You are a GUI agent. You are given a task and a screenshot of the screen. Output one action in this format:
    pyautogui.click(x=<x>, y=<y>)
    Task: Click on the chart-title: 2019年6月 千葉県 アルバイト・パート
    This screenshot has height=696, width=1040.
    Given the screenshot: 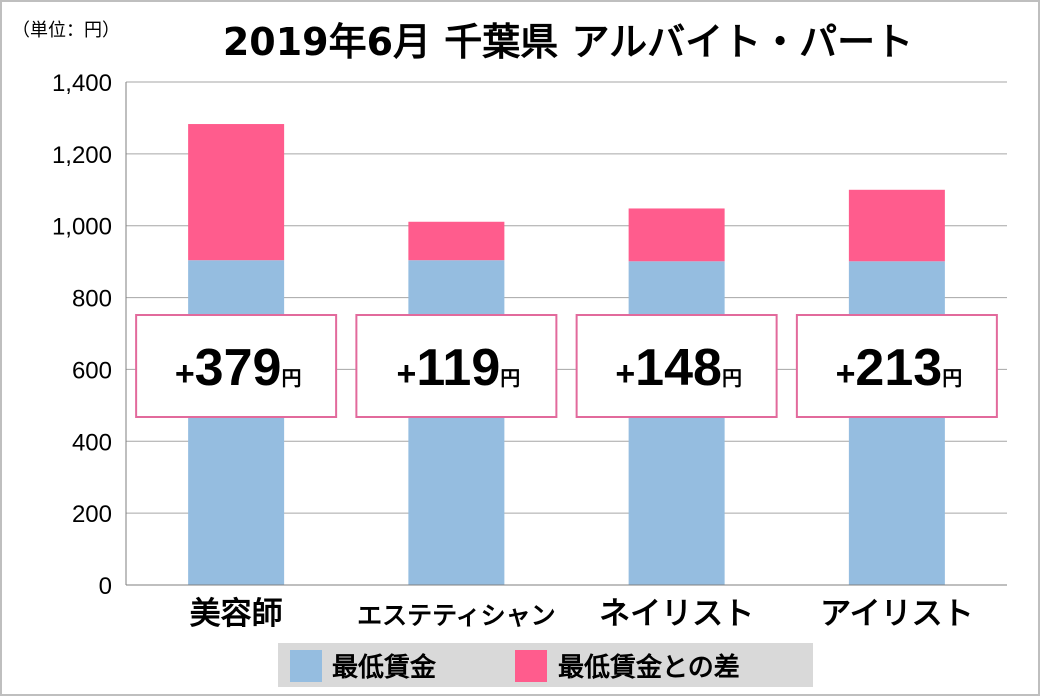 What is the action you would take?
    pyautogui.click(x=568, y=42)
    